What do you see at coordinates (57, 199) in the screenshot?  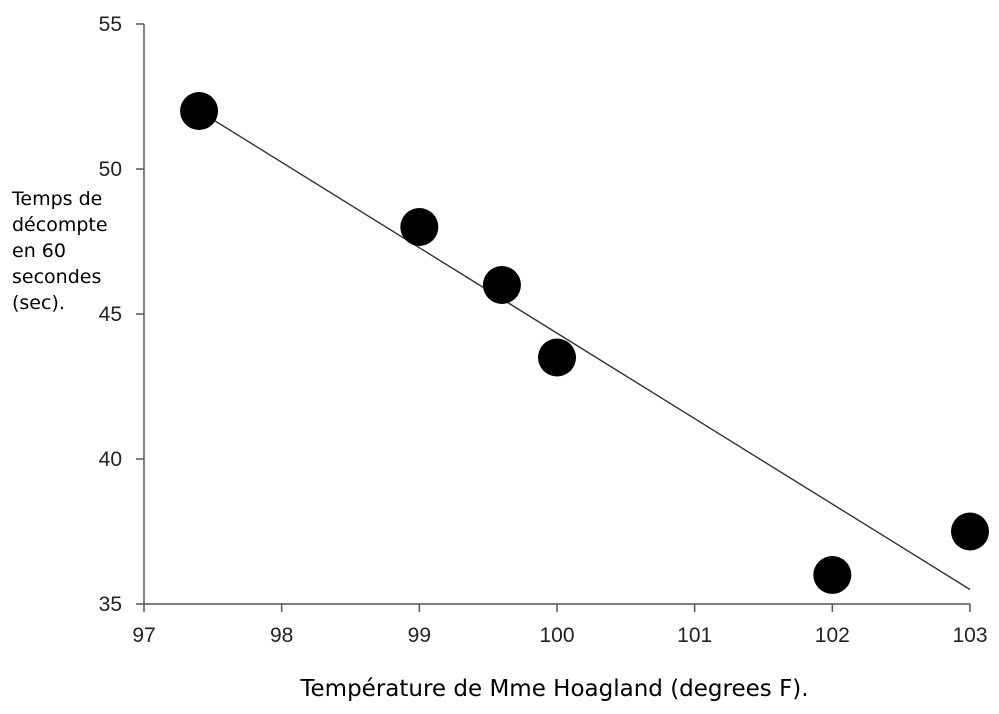 I see `y-axis-label-line: Temps de` at bounding box center [57, 199].